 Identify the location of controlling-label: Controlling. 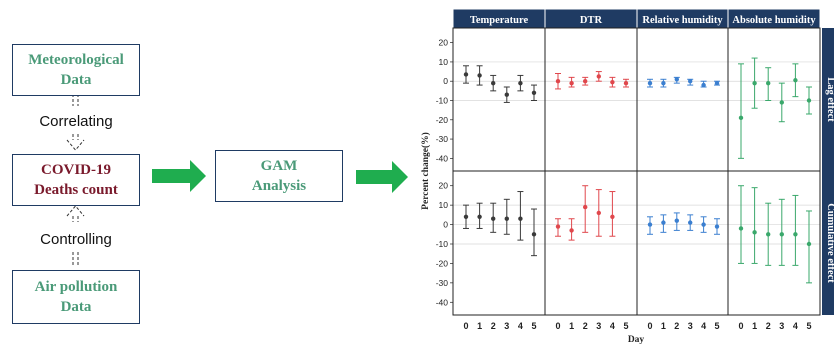
(76, 239).